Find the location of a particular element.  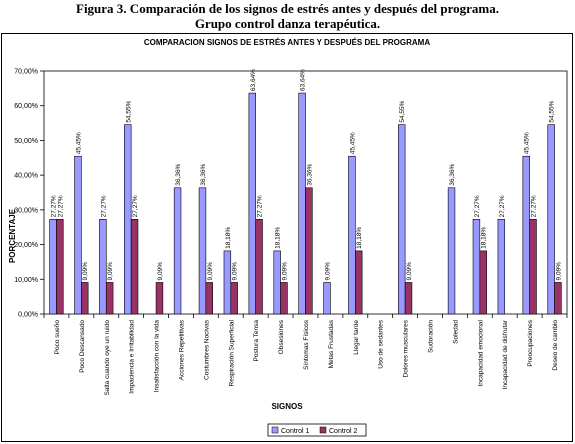

y-tick-label: 10,00% is located at coordinates (26, 280).